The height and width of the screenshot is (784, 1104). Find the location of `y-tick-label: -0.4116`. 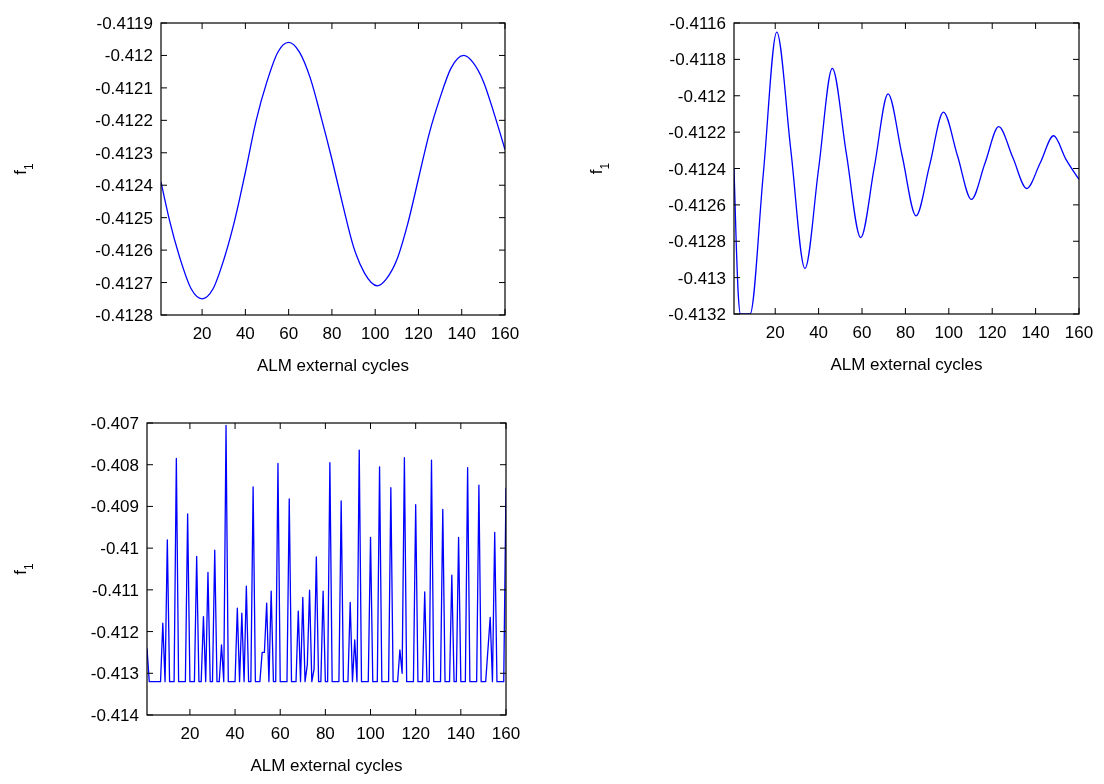

y-tick-label: -0.4116 is located at coordinates (697, 23).